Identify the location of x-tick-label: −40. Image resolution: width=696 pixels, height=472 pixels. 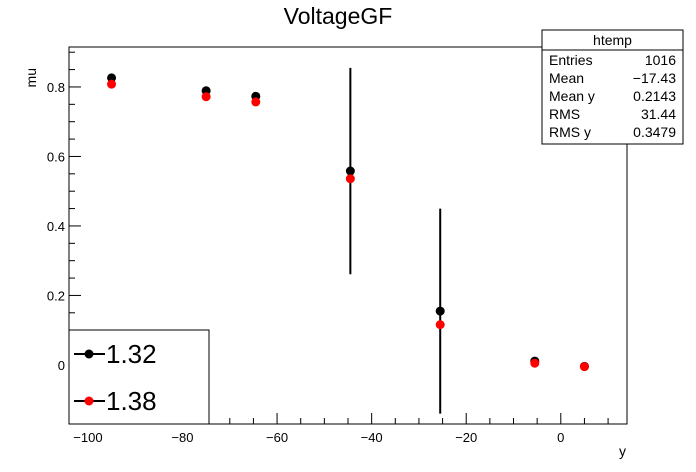
(372, 437).